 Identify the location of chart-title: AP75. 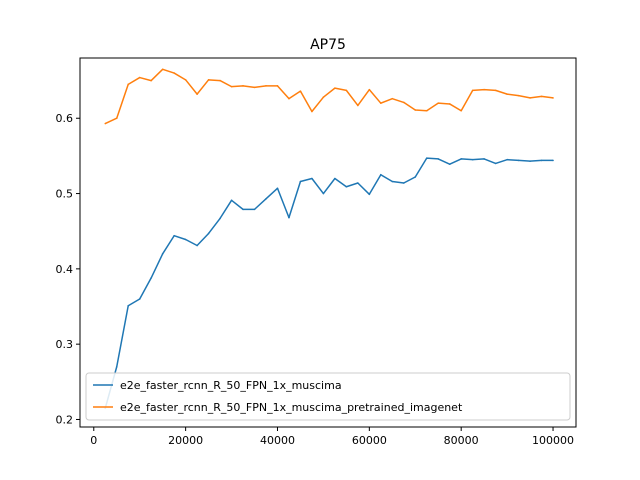
(328, 45).